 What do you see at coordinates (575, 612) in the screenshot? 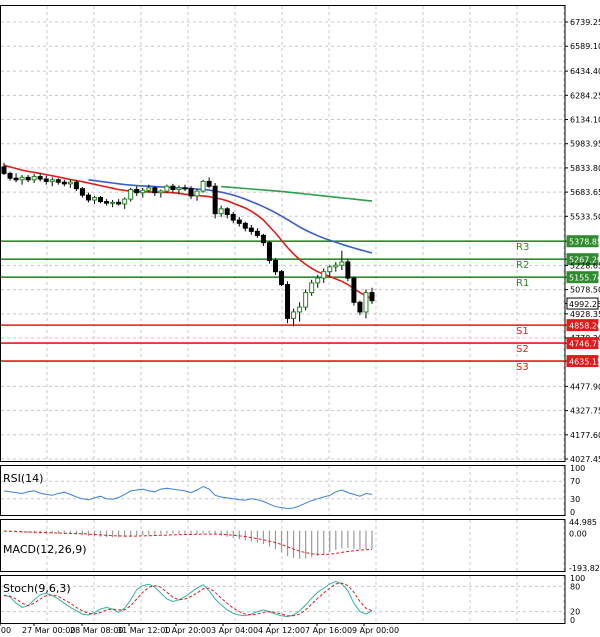
I see `indicator-tick-label: 20` at bounding box center [575, 612].